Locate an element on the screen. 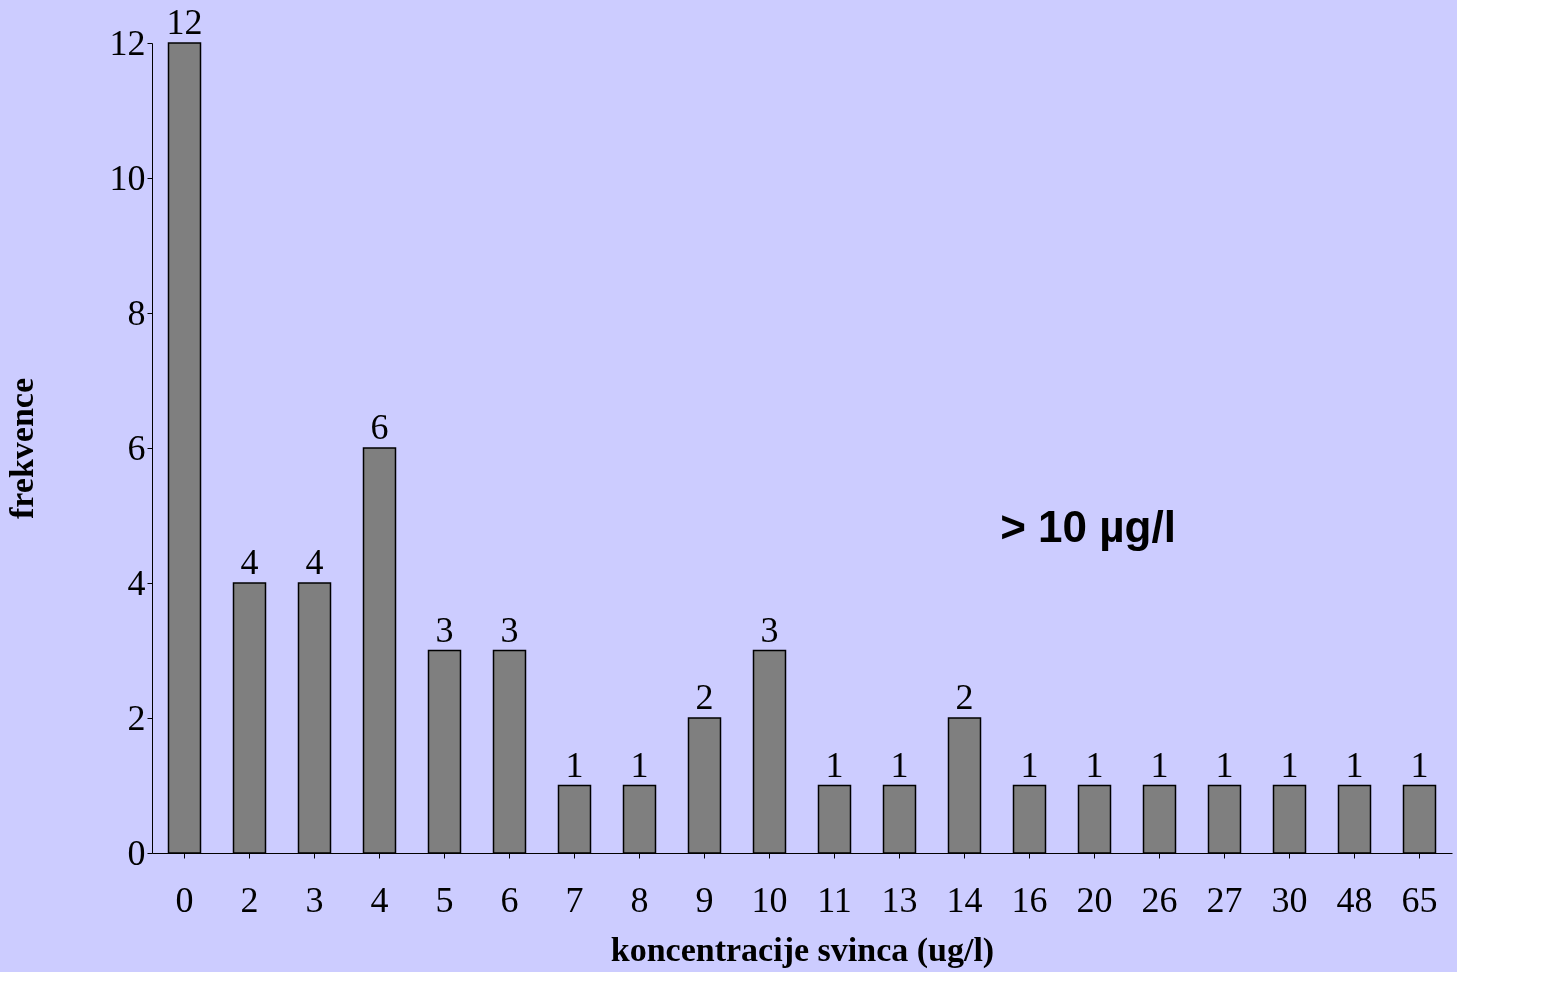 This screenshot has width=1544, height=1005. y-tick-label: 2 is located at coordinates (136, 717).